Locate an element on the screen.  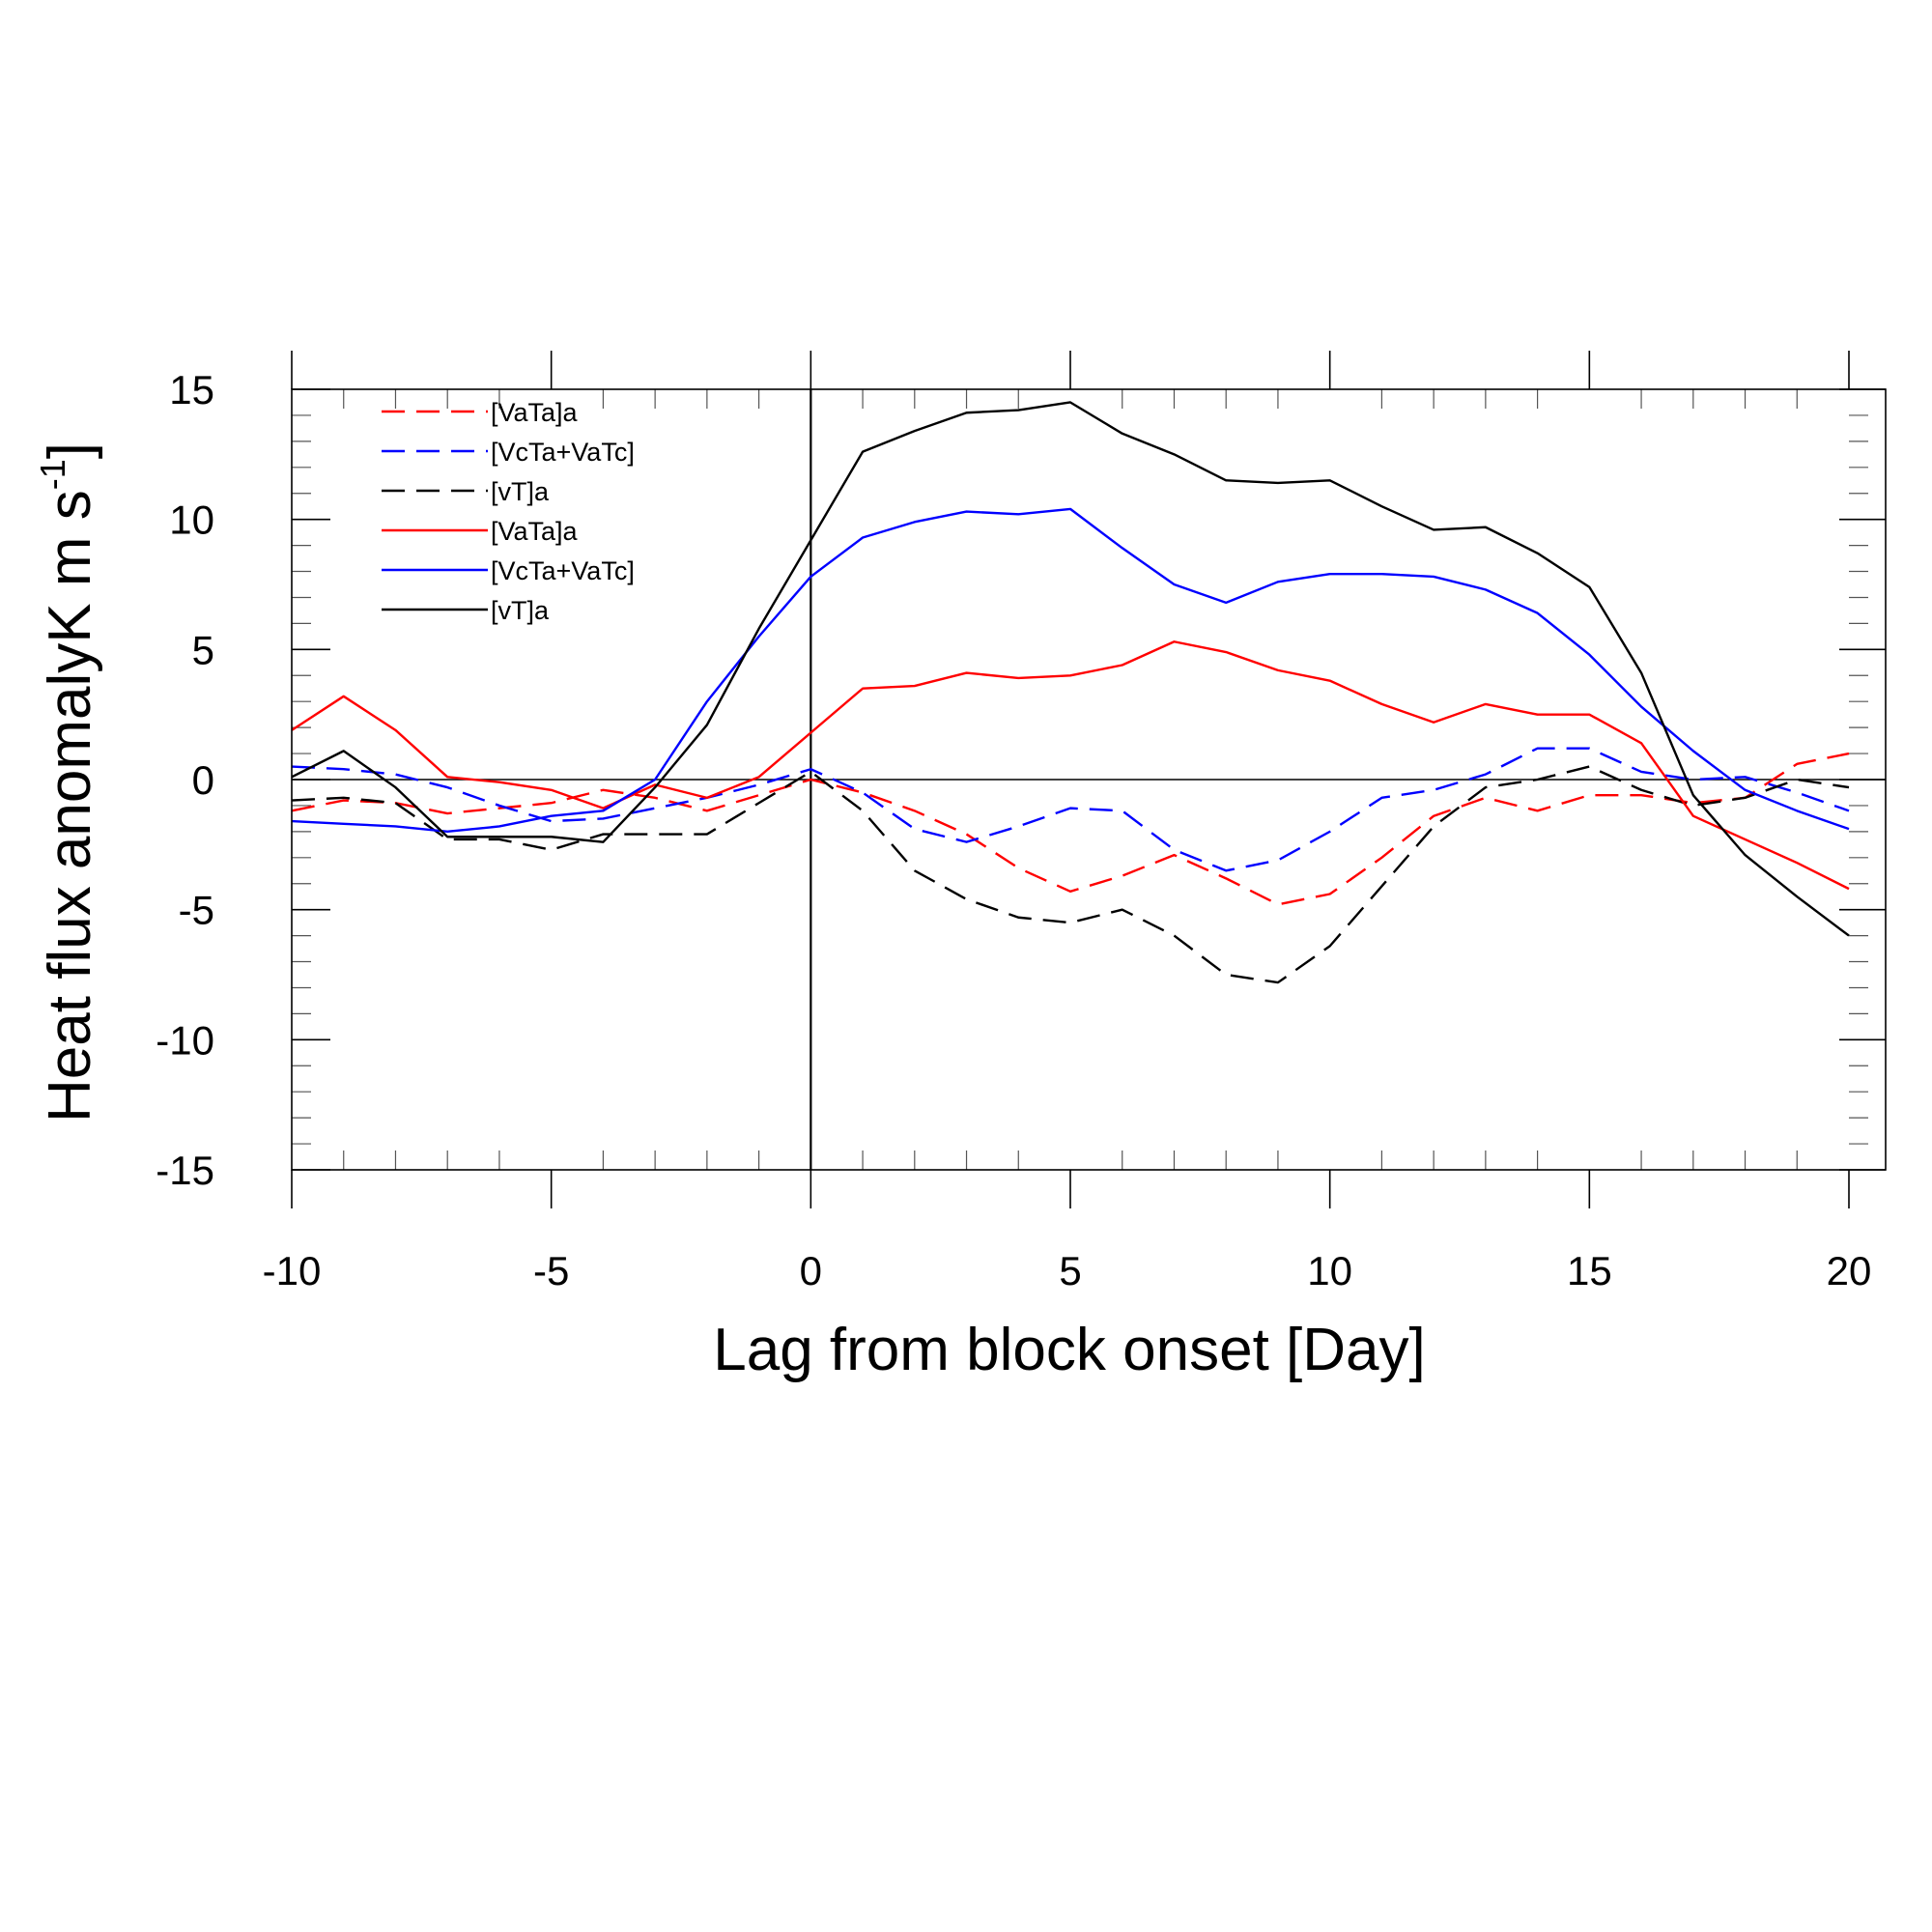
x-tick-label: 10 is located at coordinates (1329, 1270).